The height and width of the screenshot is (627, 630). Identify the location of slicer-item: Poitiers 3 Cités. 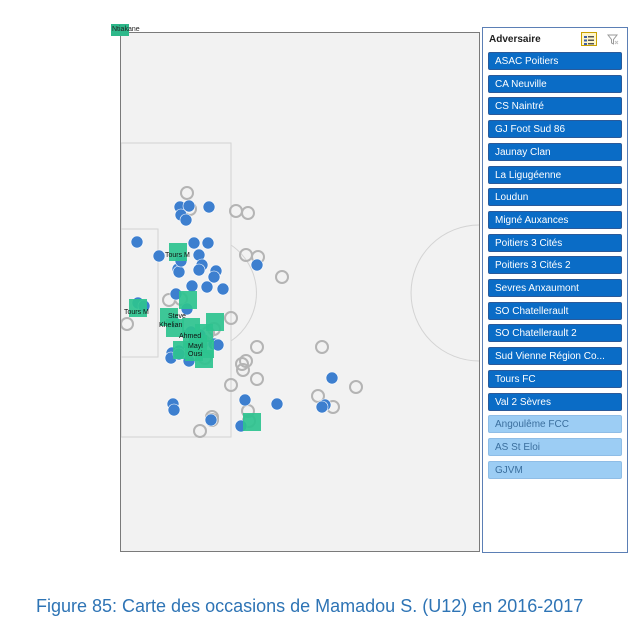
(555, 242).